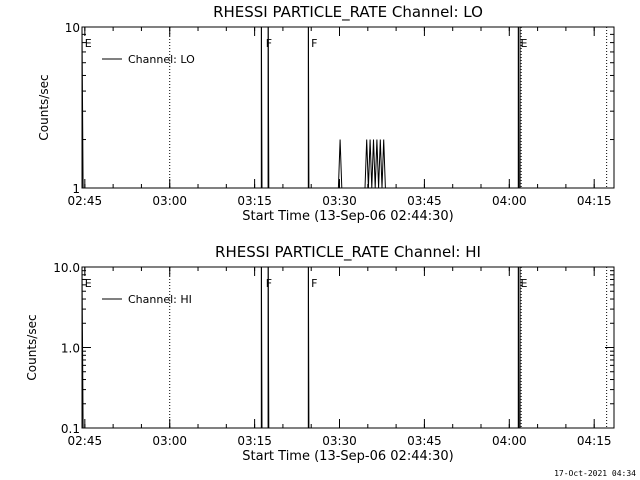 The width and height of the screenshot is (640, 480). I want to click on chart2-legend-label: Channel: HI, so click(160, 299).